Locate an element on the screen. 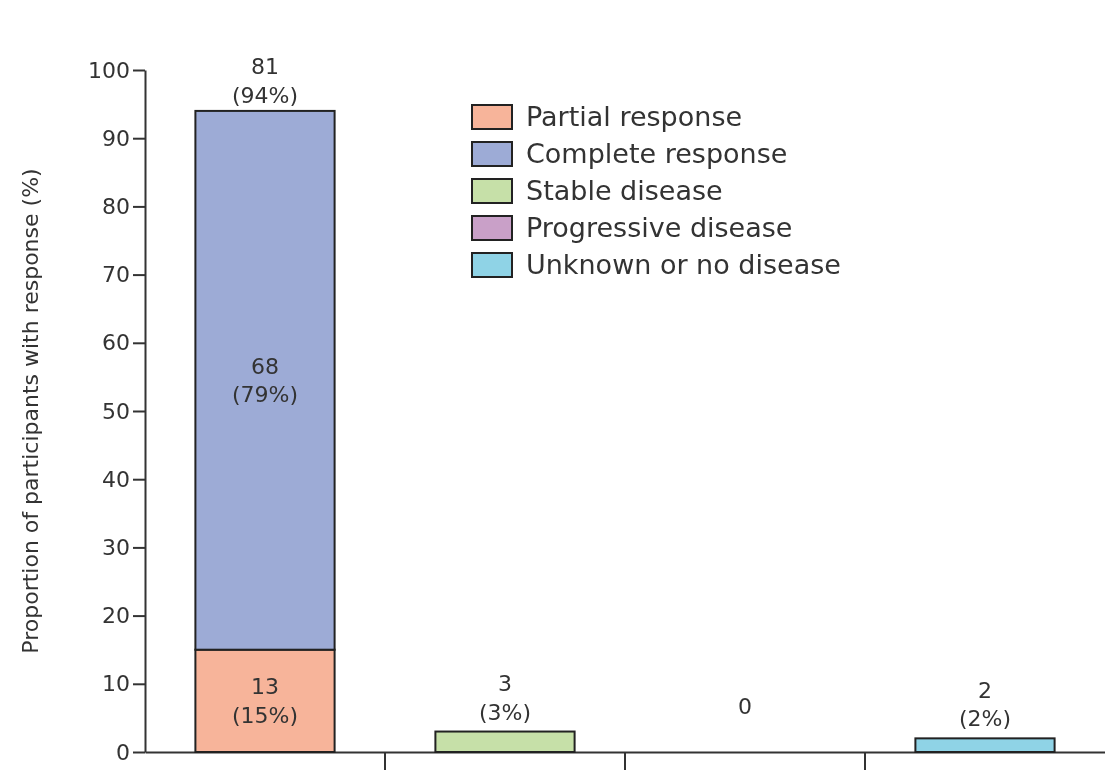  data-label: 0 is located at coordinates (745, 706).